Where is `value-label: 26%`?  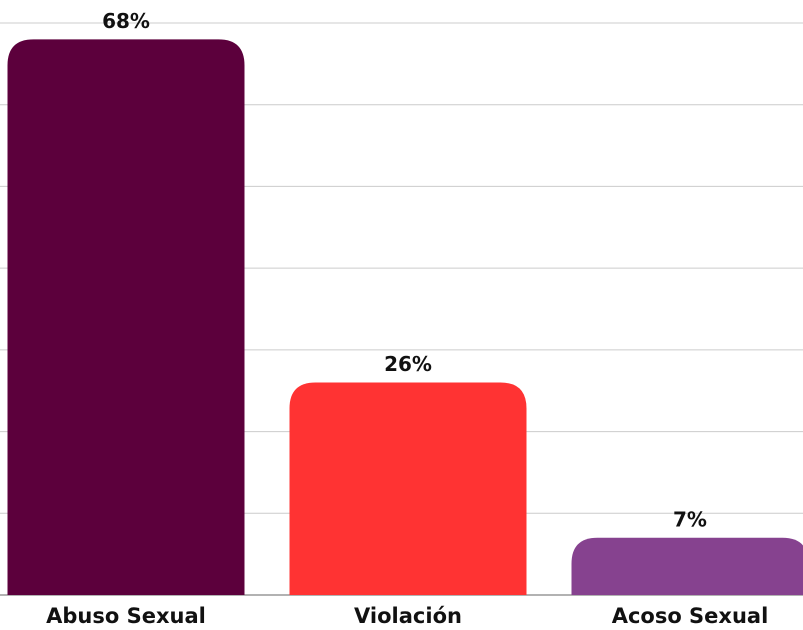 value-label: 26% is located at coordinates (408, 364).